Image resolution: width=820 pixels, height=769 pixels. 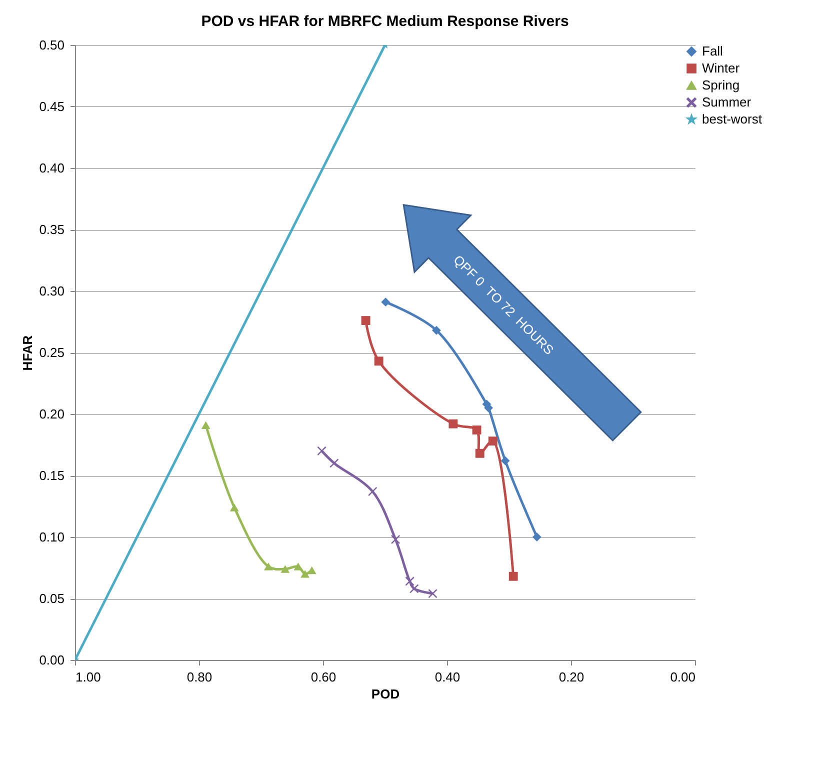 What do you see at coordinates (51, 229) in the screenshot?
I see `y-tick-label: 0.35` at bounding box center [51, 229].